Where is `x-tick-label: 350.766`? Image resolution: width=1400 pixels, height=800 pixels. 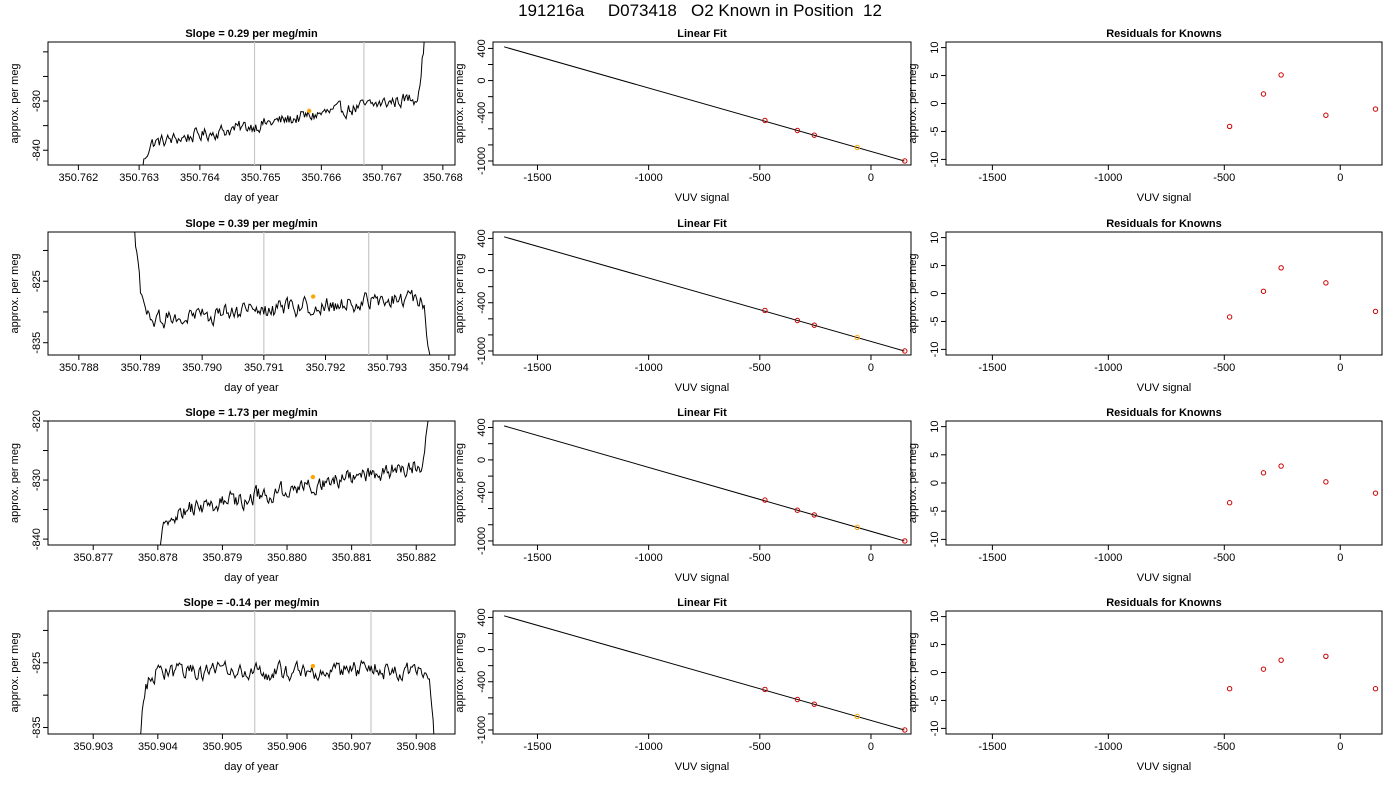 x-tick-label: 350.766 is located at coordinates (321, 178).